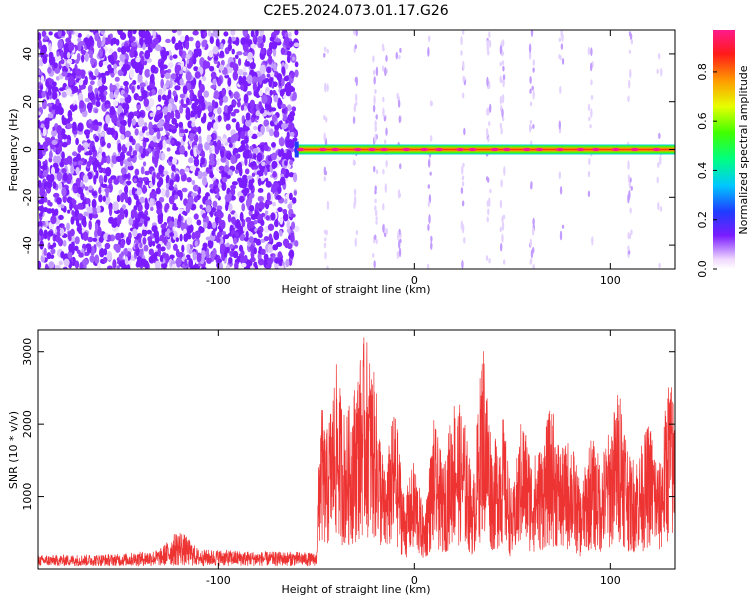  What do you see at coordinates (460, 149) in the screenshot?
I see `carrier-peak` at bounding box center [460, 149].